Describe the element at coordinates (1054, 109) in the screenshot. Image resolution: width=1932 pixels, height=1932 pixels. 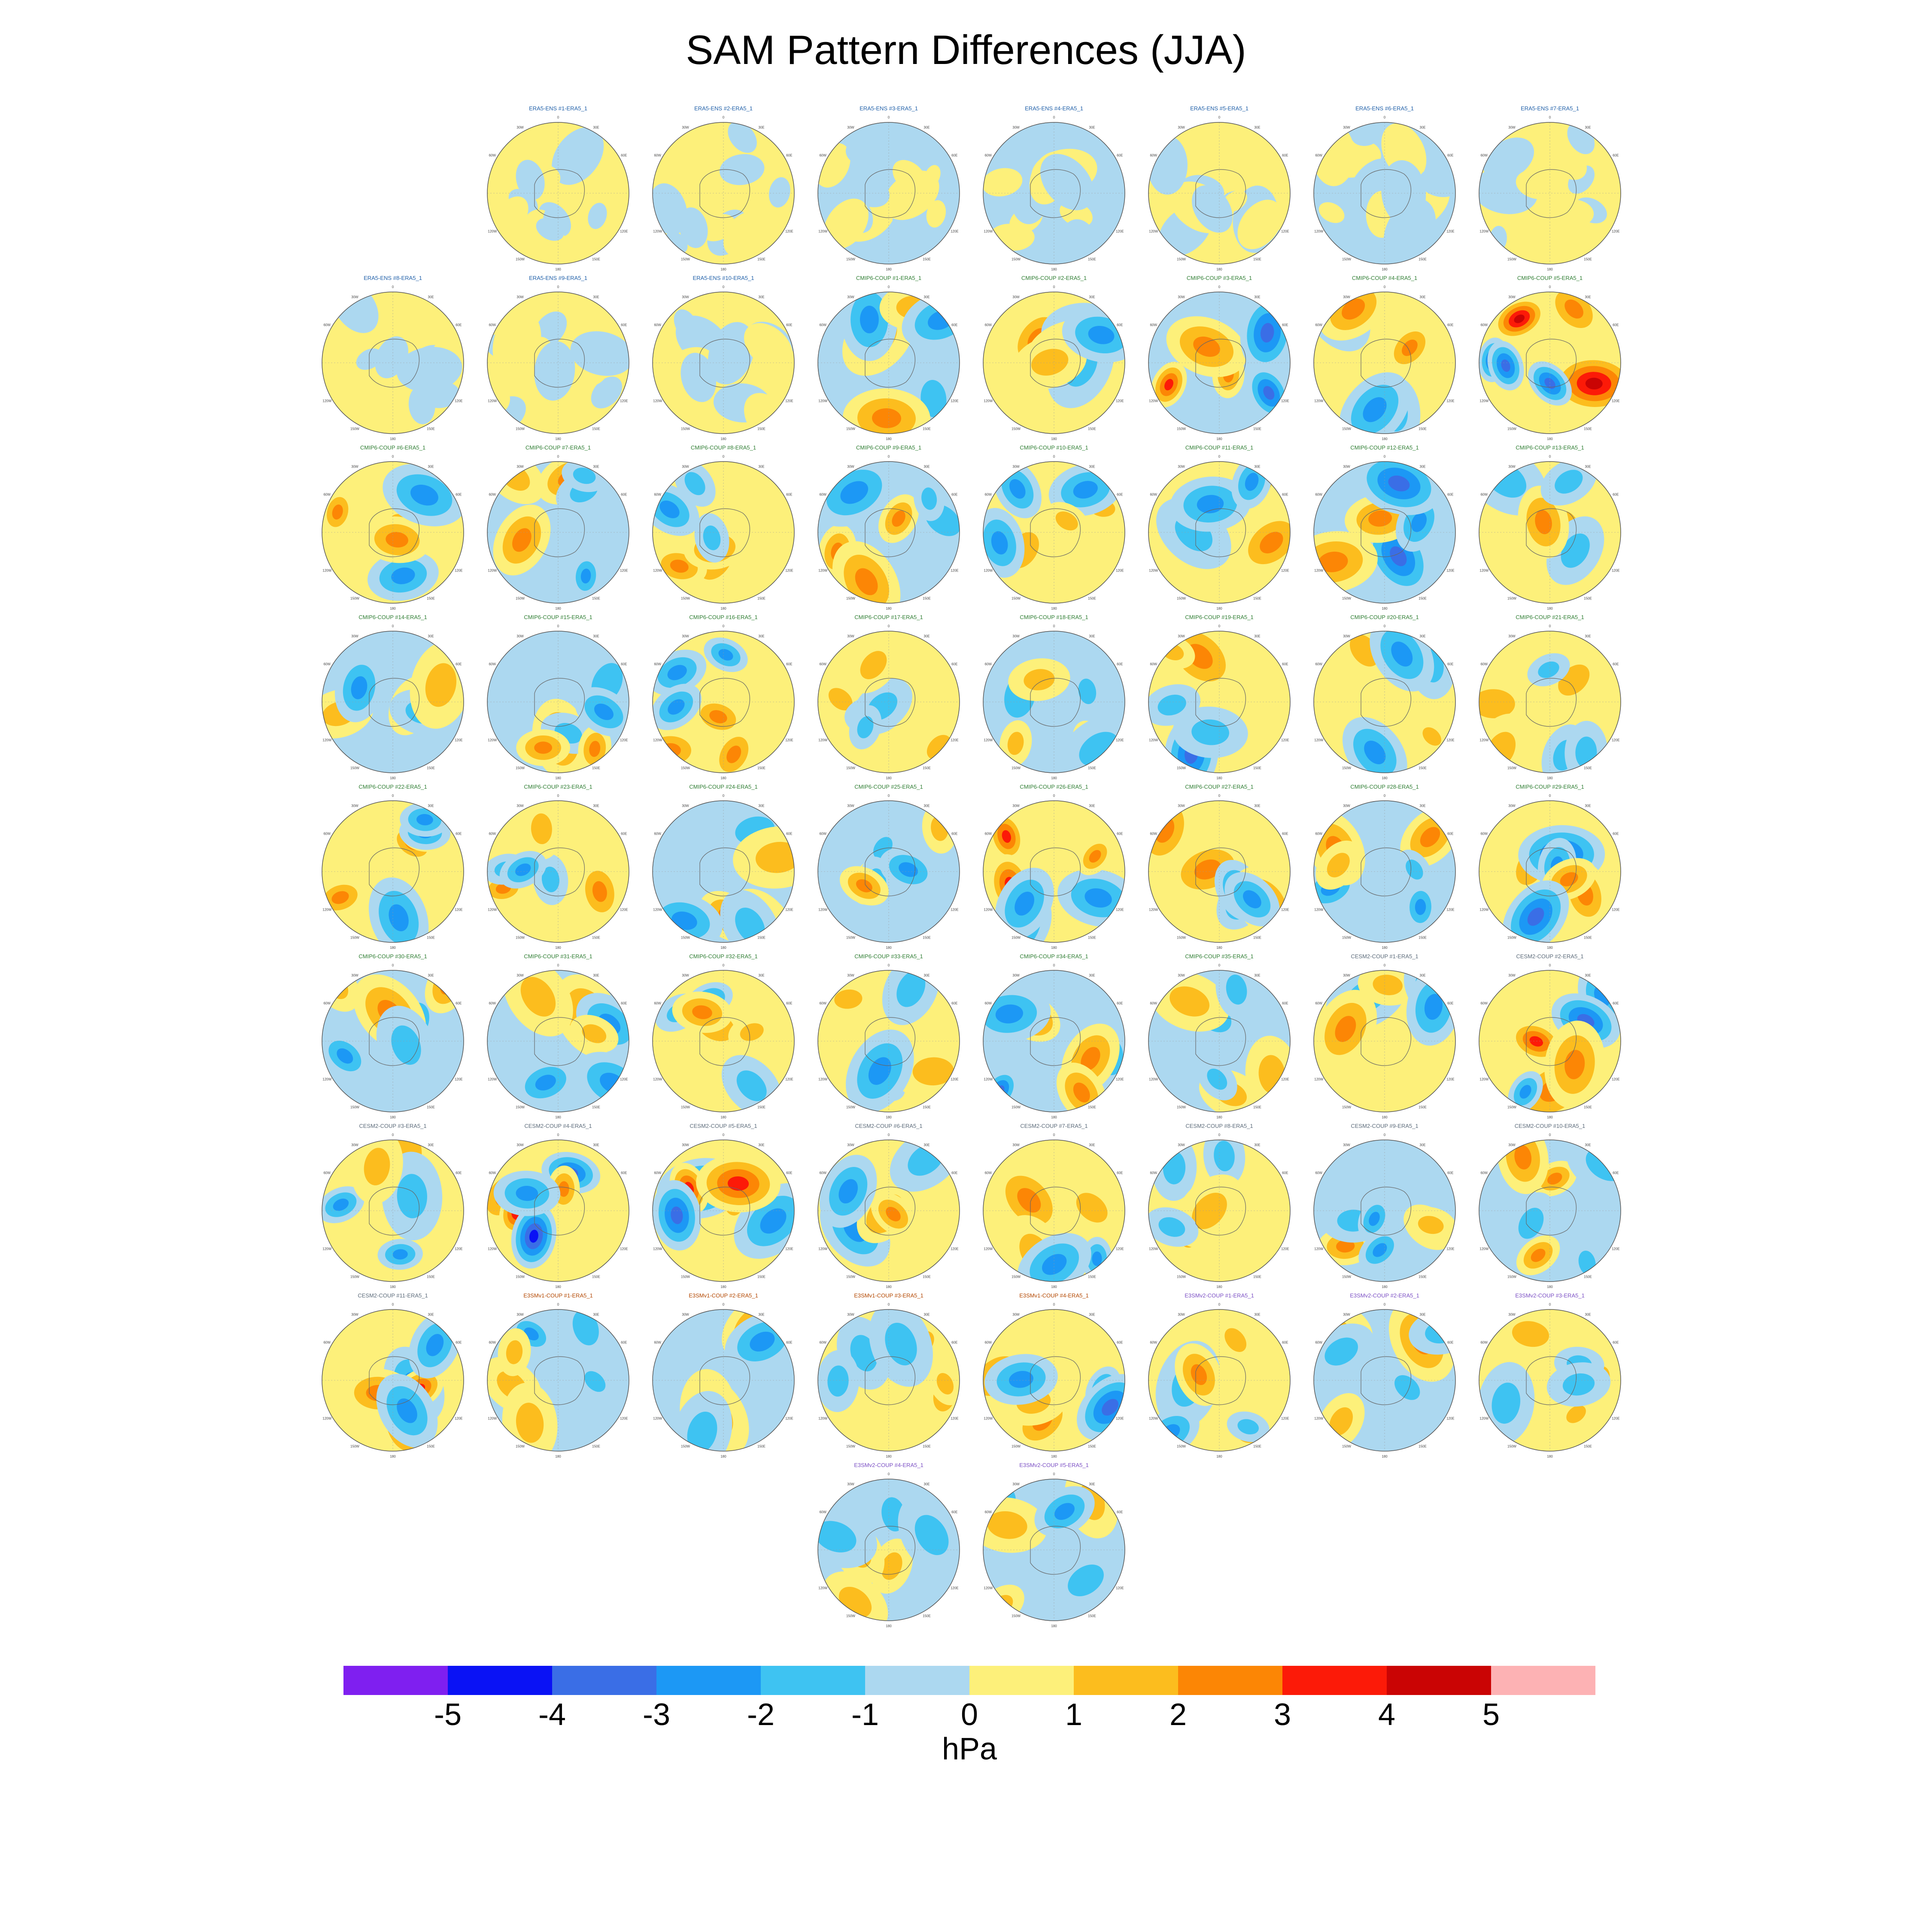
I see `panel-title: ERA5-ENS #4-ERA5_1` at that location.